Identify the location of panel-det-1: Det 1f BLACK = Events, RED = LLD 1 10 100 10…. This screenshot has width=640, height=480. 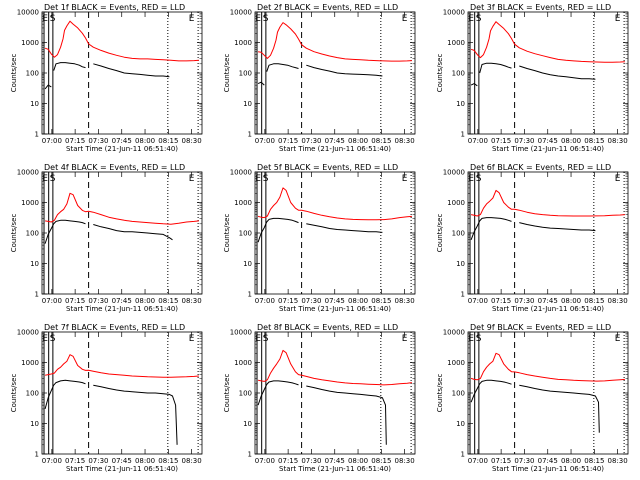
(106, 78).